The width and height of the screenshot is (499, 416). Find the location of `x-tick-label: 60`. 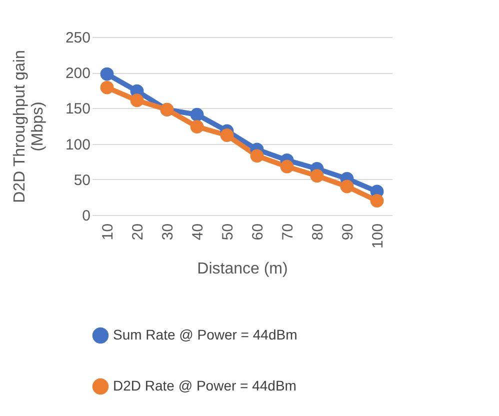

x-tick-label: 60 is located at coordinates (258, 232).